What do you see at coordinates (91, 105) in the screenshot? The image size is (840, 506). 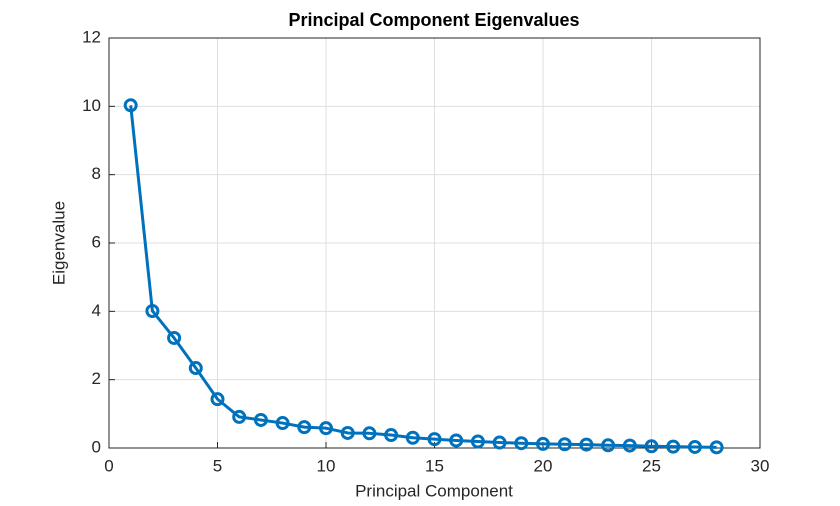 I see `y-tick-label: 10` at bounding box center [91, 105].